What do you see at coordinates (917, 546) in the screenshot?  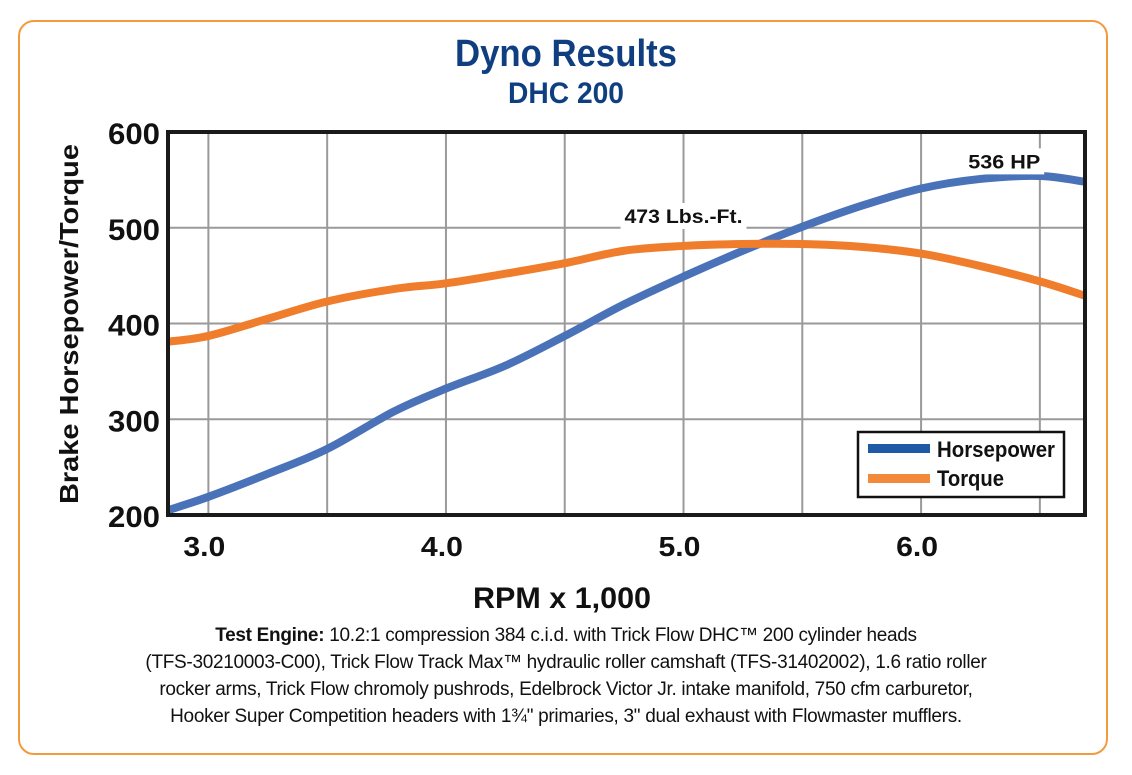 I see `x-tick-label: 6.0` at bounding box center [917, 546].